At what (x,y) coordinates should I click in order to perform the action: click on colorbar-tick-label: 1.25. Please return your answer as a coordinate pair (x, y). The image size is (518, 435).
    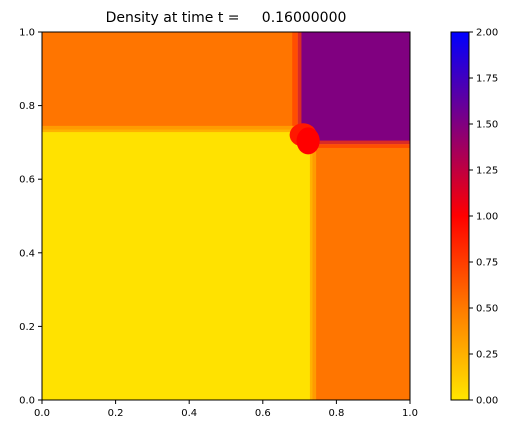
    Looking at the image, I should click on (487, 171).